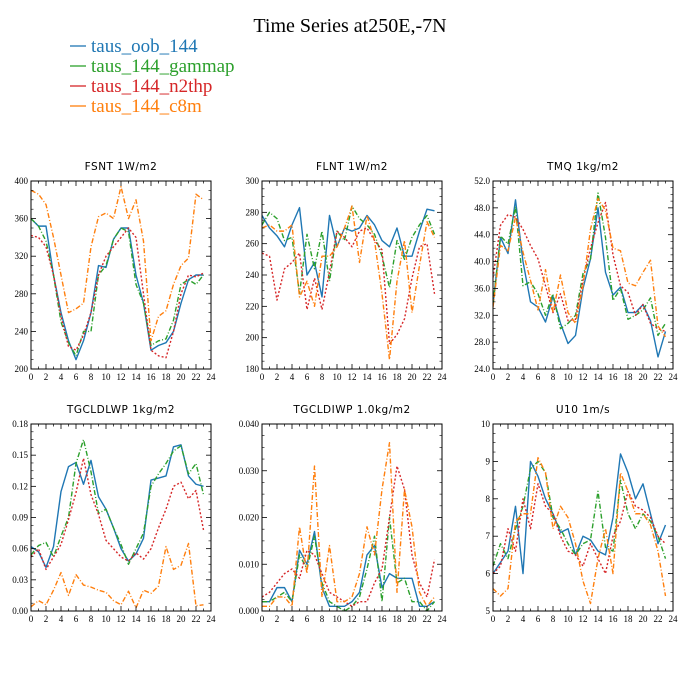  Describe the element at coordinates (482, 235) in the screenshot. I see `y-tick-label: 44.0` at that location.